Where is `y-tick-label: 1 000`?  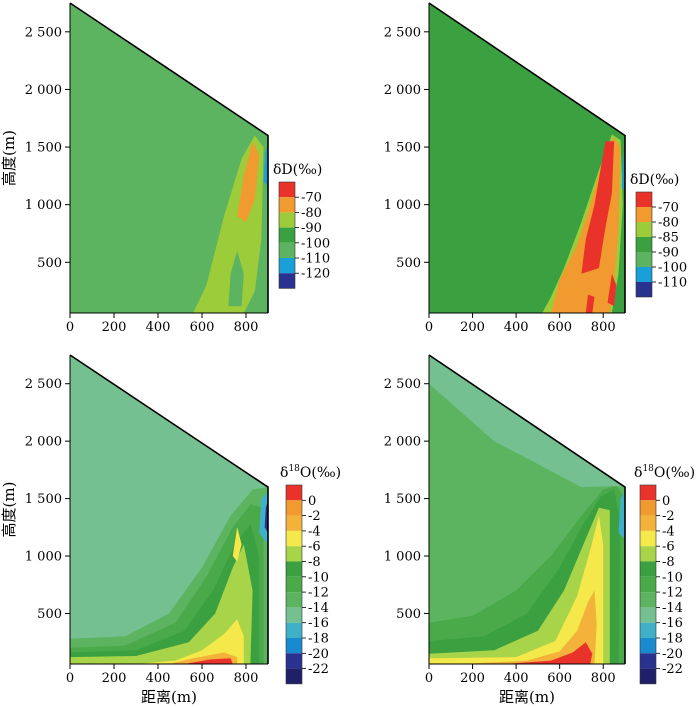 y-tick-label: 1 000 is located at coordinates (43, 557).